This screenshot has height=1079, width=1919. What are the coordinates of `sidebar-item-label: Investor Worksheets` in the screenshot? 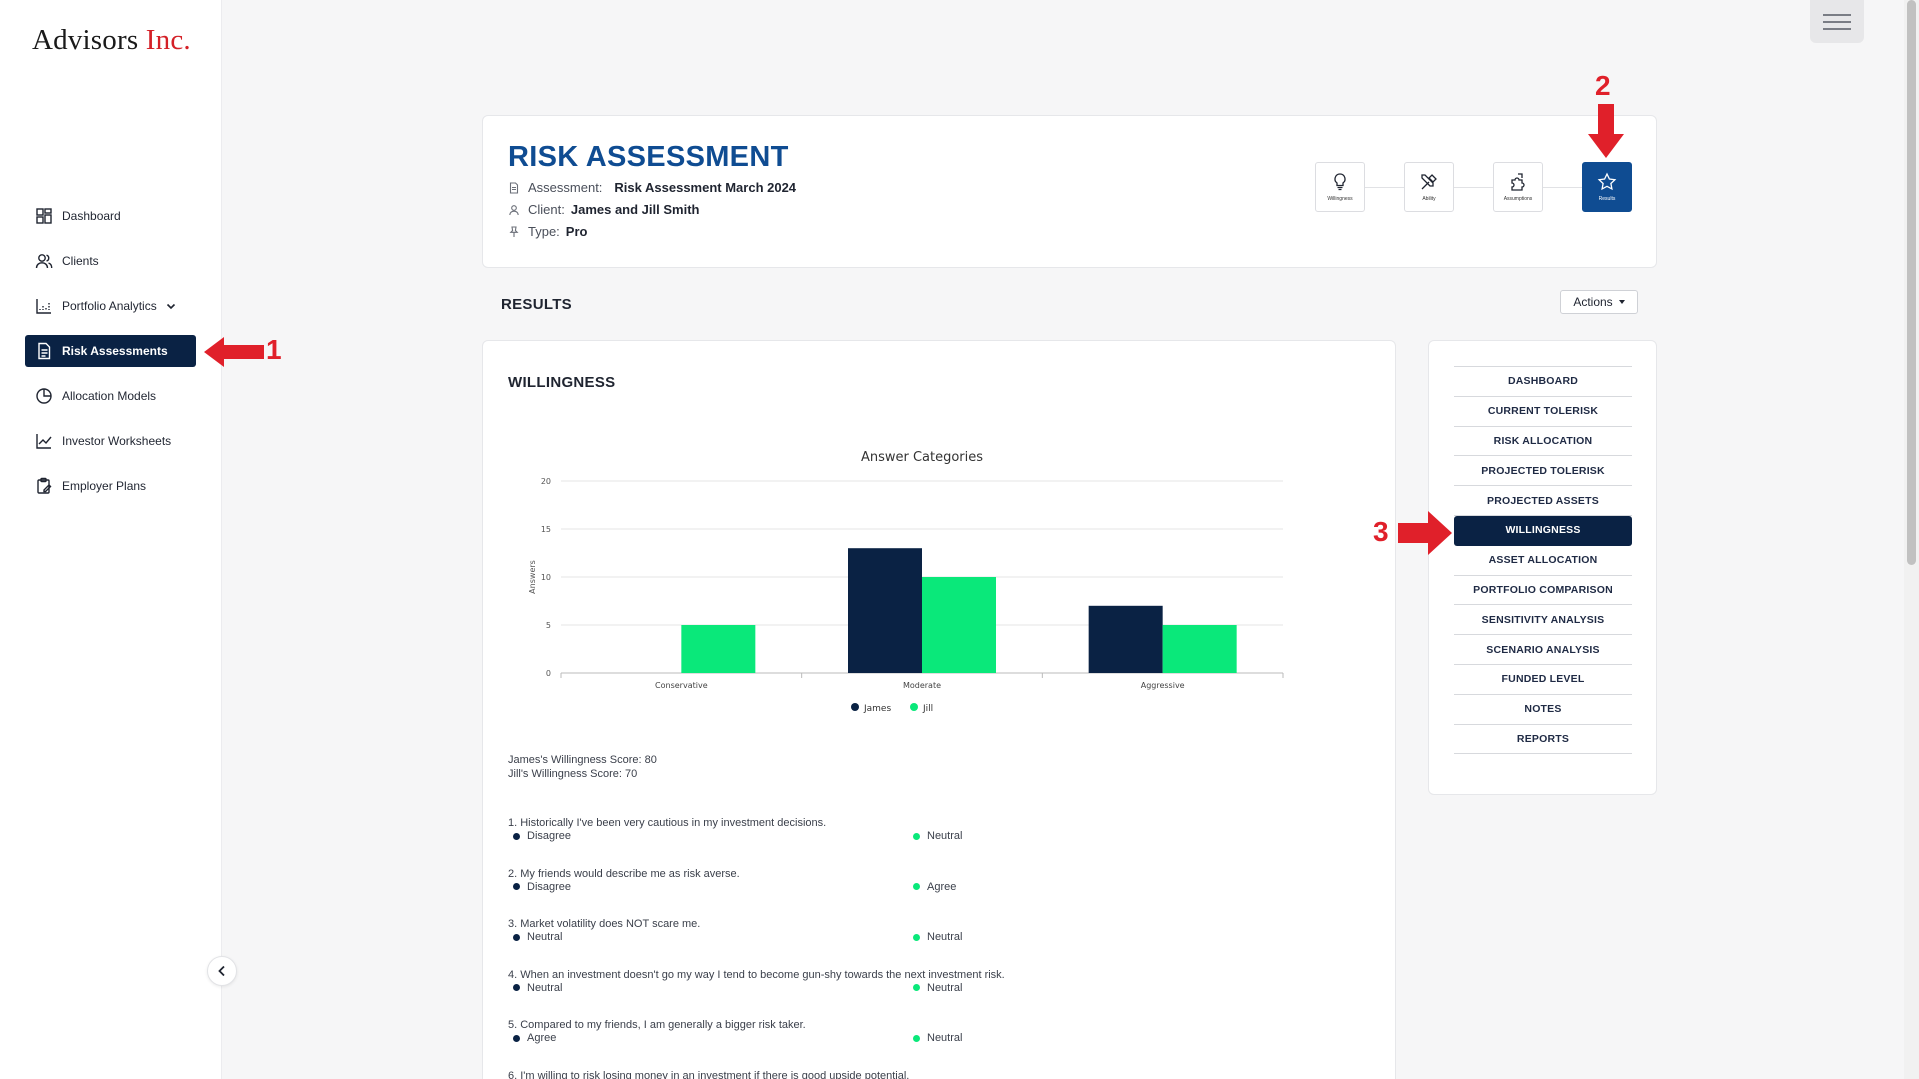 It's located at (117, 441).